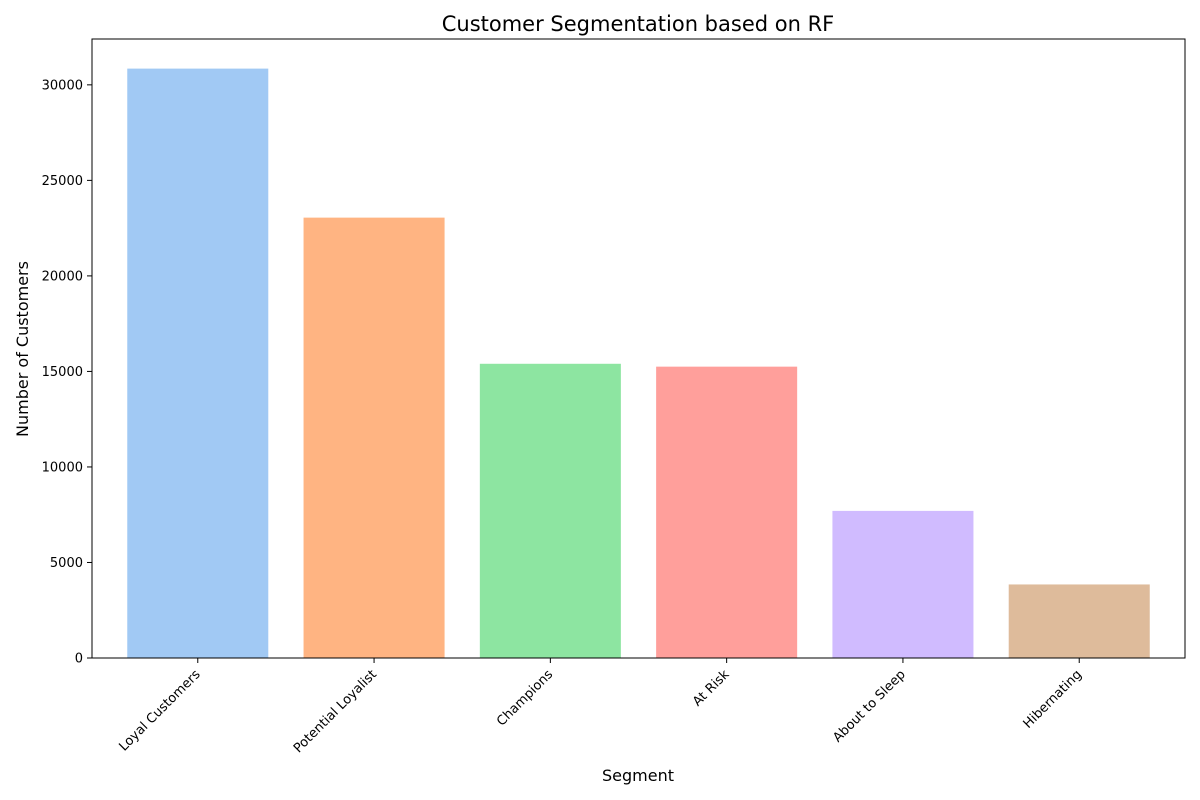 The height and width of the screenshot is (800, 1200). Describe the element at coordinates (638, 24) in the screenshot. I see `chart-title: Customer Segmentation based on RF` at that location.